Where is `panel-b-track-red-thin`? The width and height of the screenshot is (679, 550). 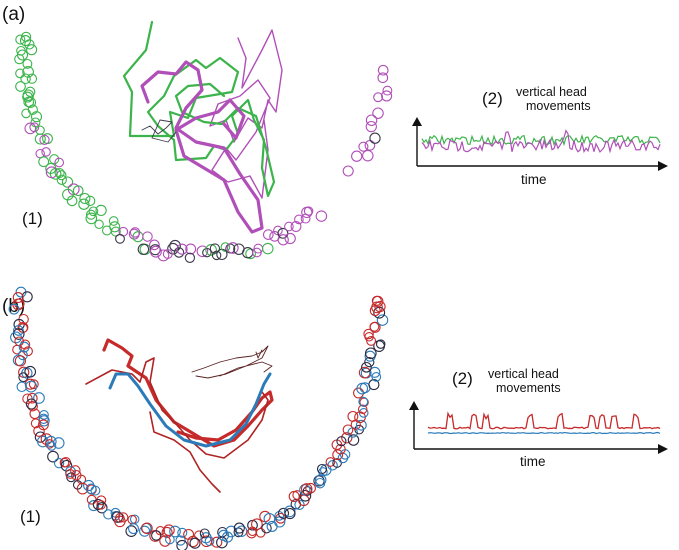
panel-b-track-red-thin is located at coordinates (177, 425).